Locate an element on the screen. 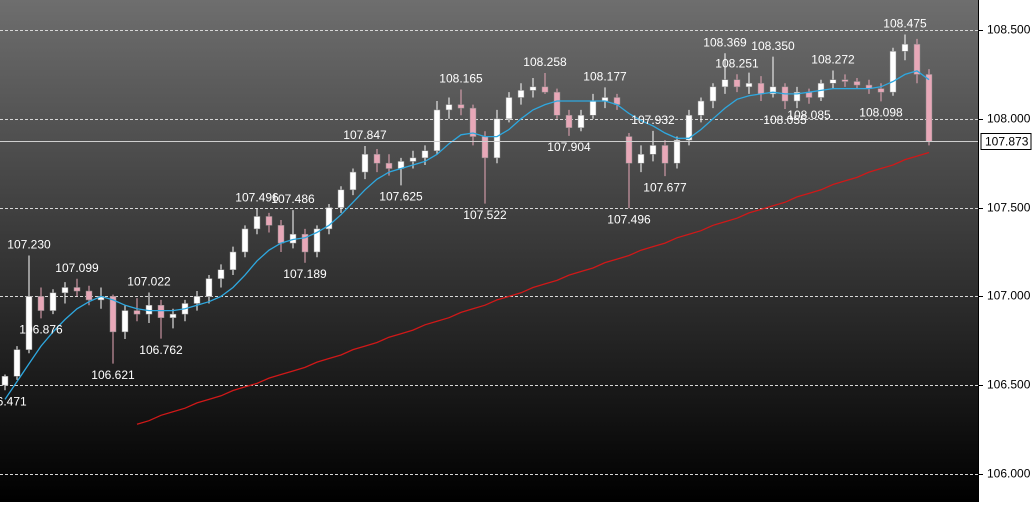 Image resolution: width=1032 pixels, height=507 pixels. axis-background is located at coordinates (1005, 251).